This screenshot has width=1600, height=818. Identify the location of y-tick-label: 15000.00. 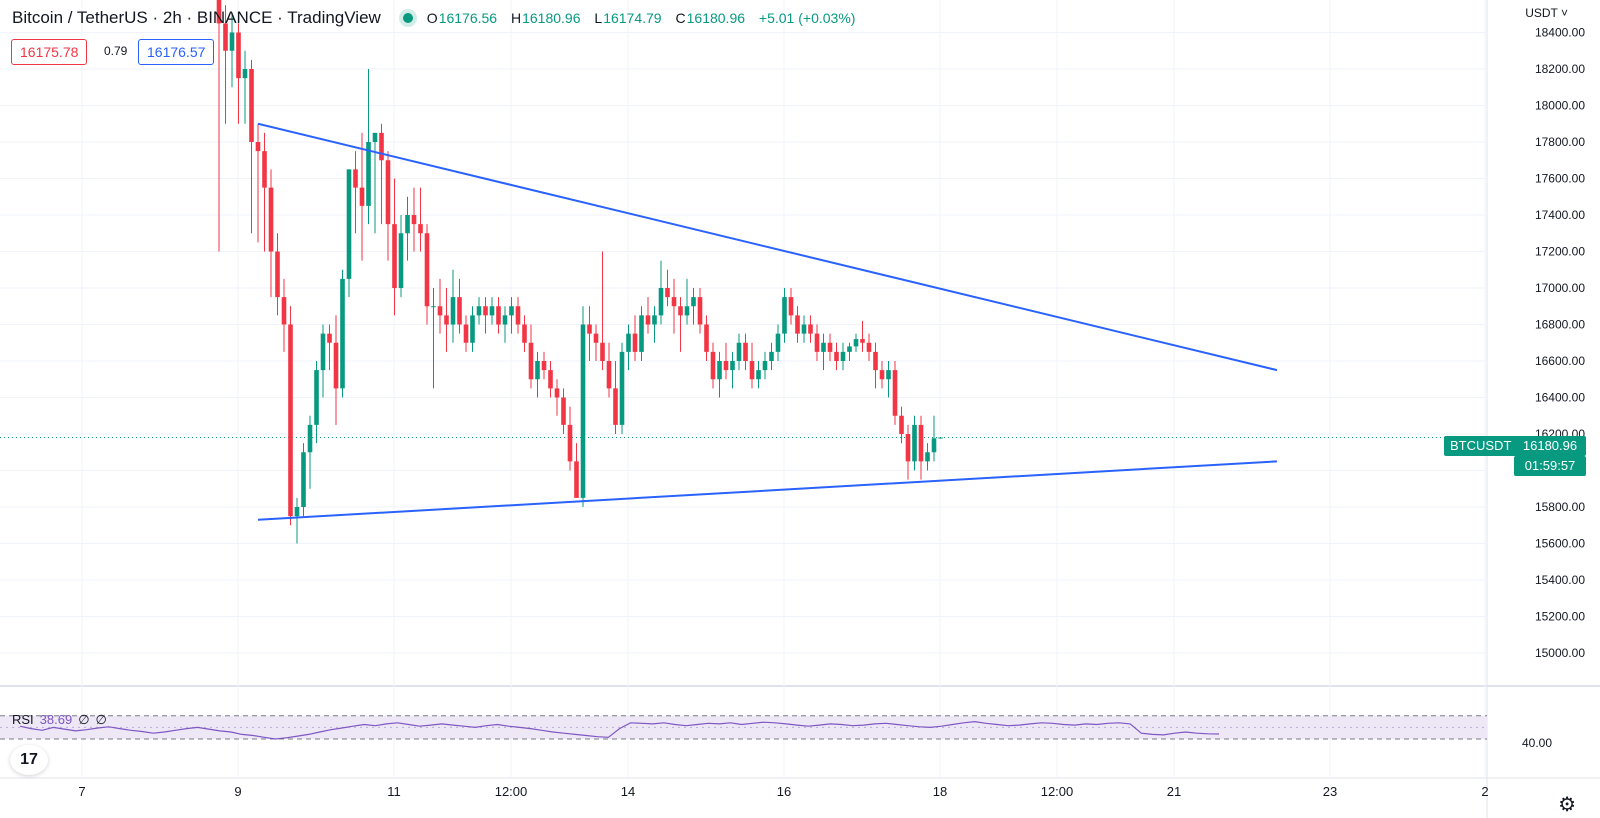
(1560, 653).